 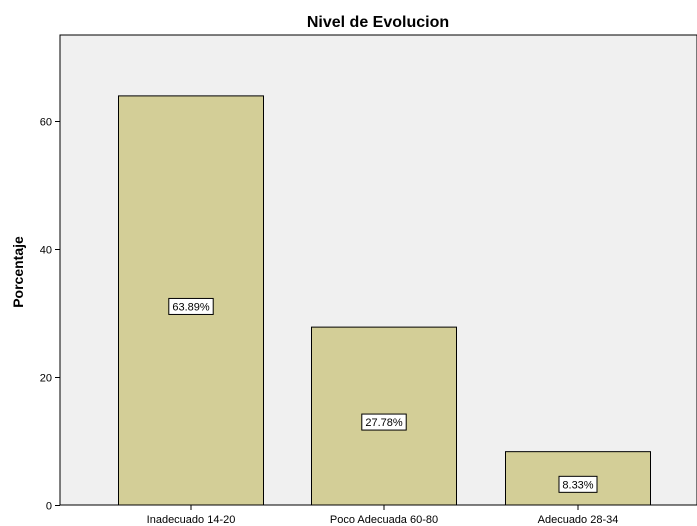 What do you see at coordinates (46, 251) in the screenshot?
I see `y-tick-label: 40` at bounding box center [46, 251].